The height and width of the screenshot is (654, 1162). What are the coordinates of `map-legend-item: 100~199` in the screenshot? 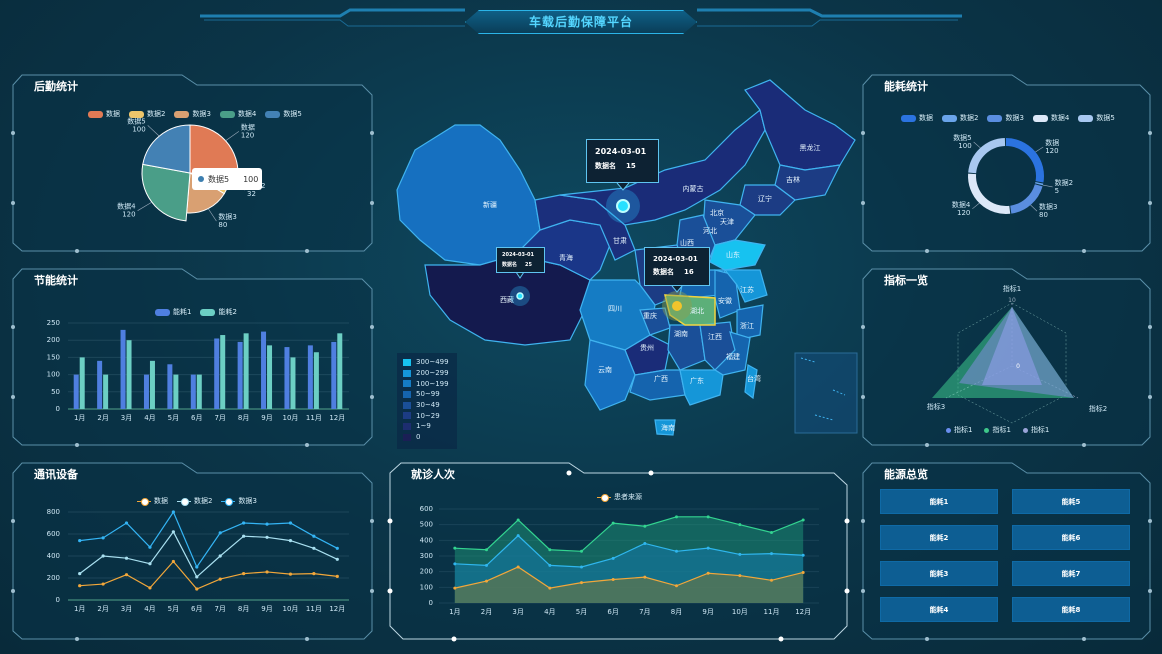 It's located at (427, 383).